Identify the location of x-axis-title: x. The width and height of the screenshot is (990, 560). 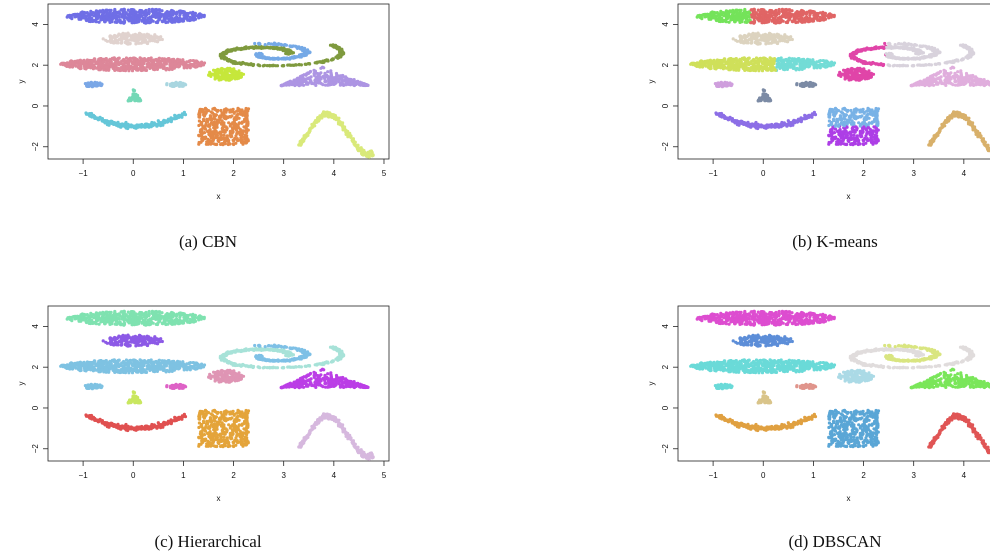
(219, 196).